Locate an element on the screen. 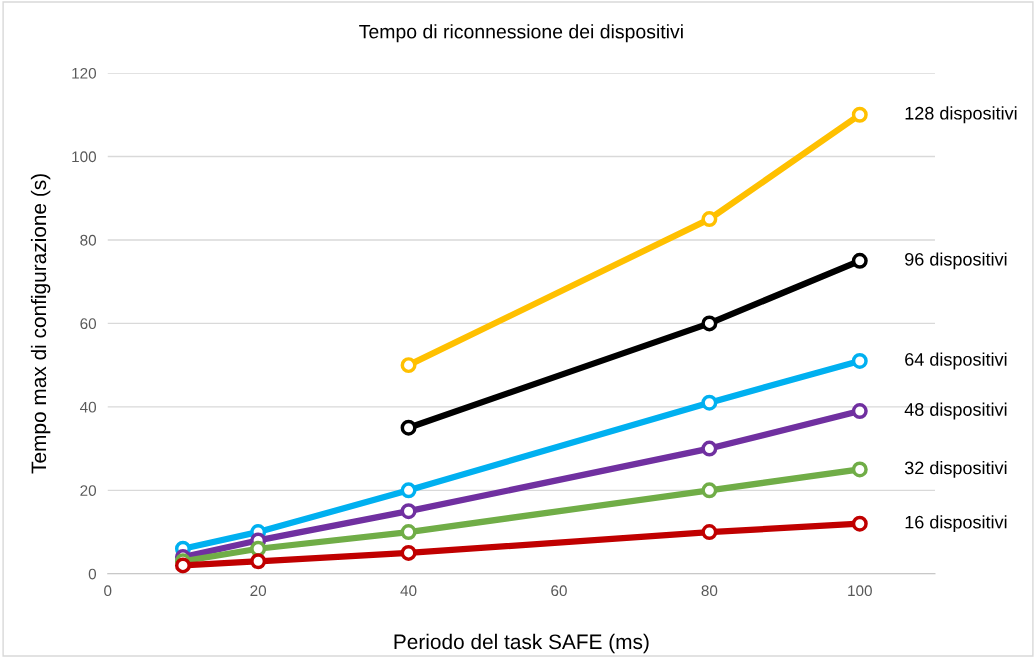 This screenshot has width=1036, height=658. y-tick-label: 80 is located at coordinates (88, 240).